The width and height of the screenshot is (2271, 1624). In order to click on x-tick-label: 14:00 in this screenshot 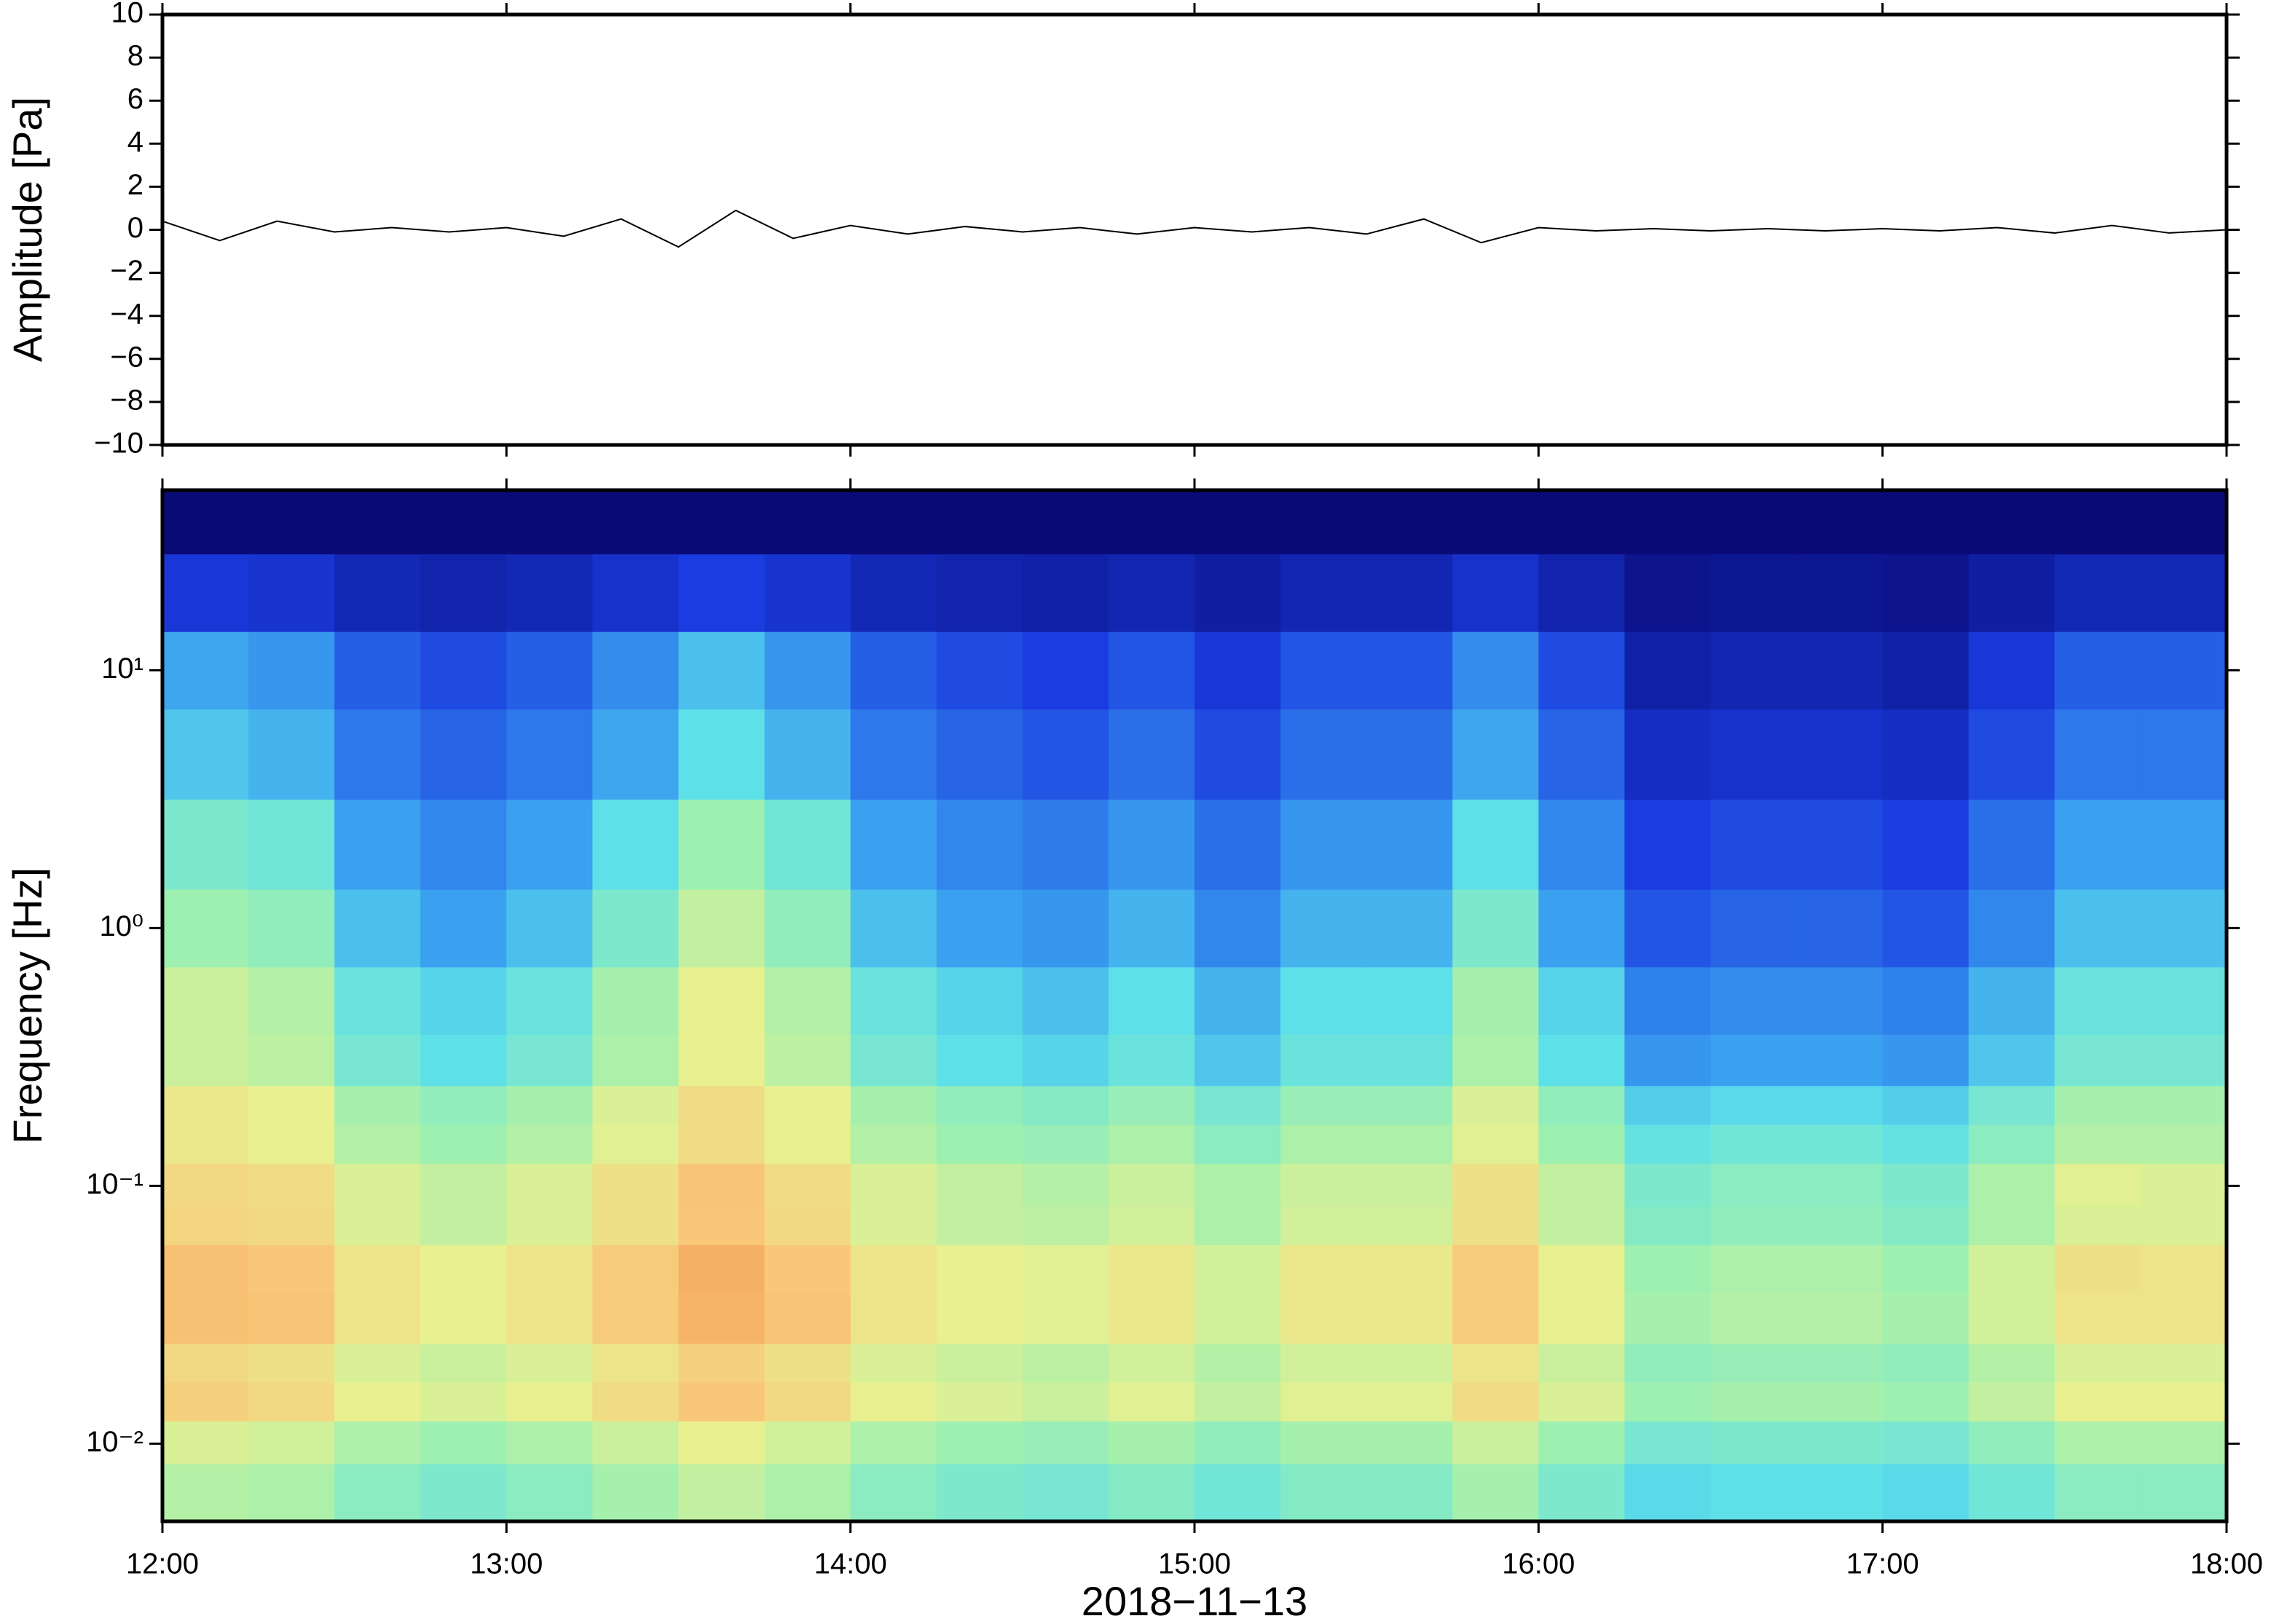, I will do `click(851, 1564)`.